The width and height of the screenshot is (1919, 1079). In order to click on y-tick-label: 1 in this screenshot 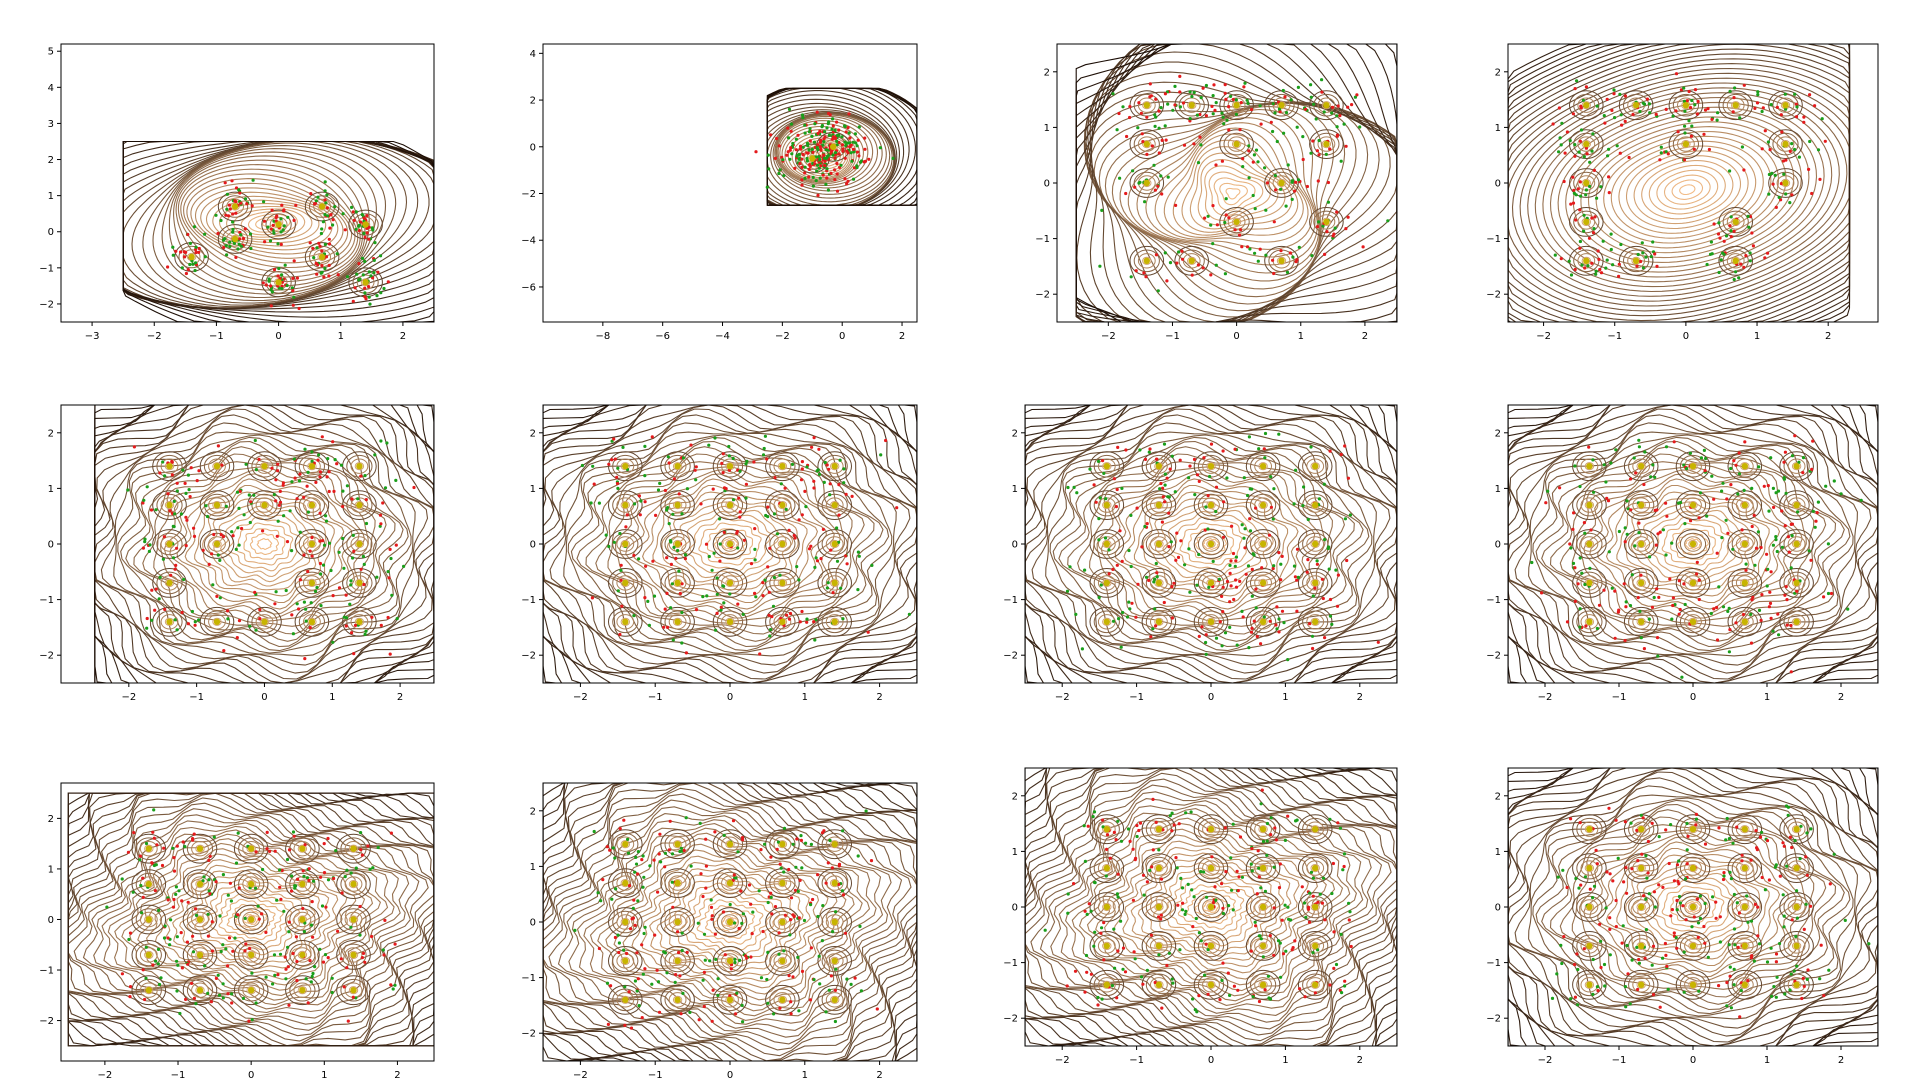, I will do `click(1015, 852)`.